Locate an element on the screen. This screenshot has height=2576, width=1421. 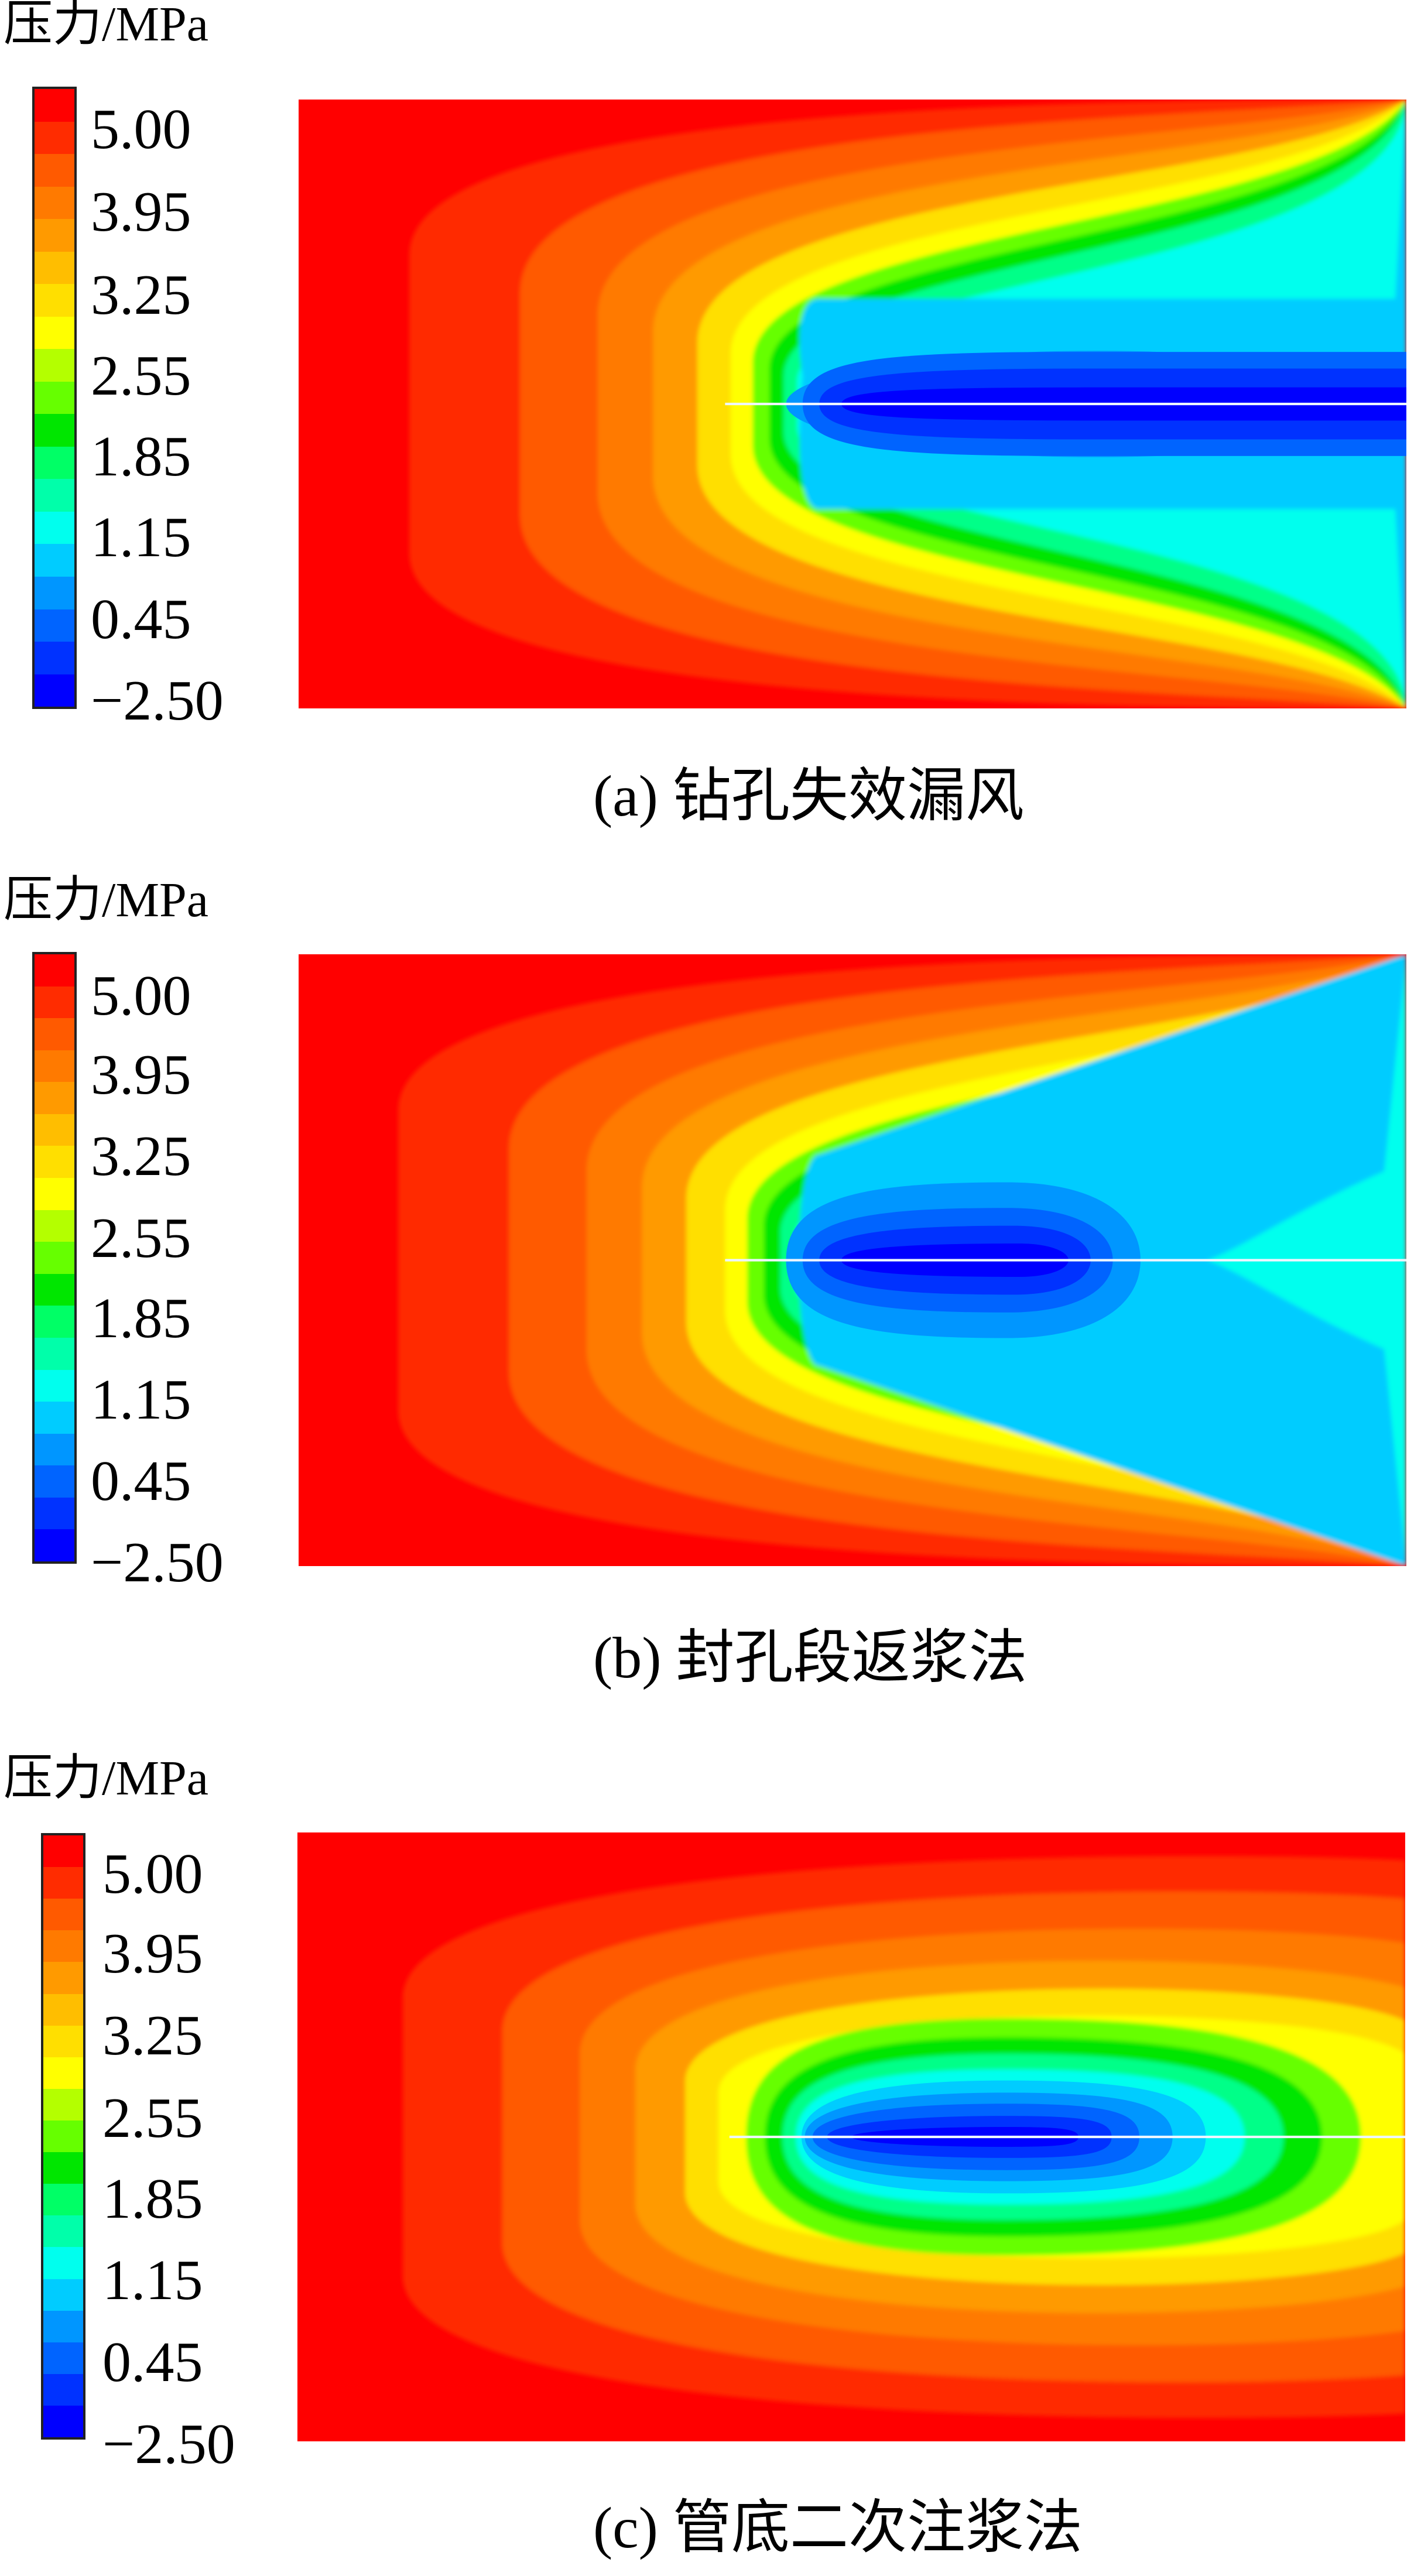
colorbar-c is located at coordinates (63, 2136).